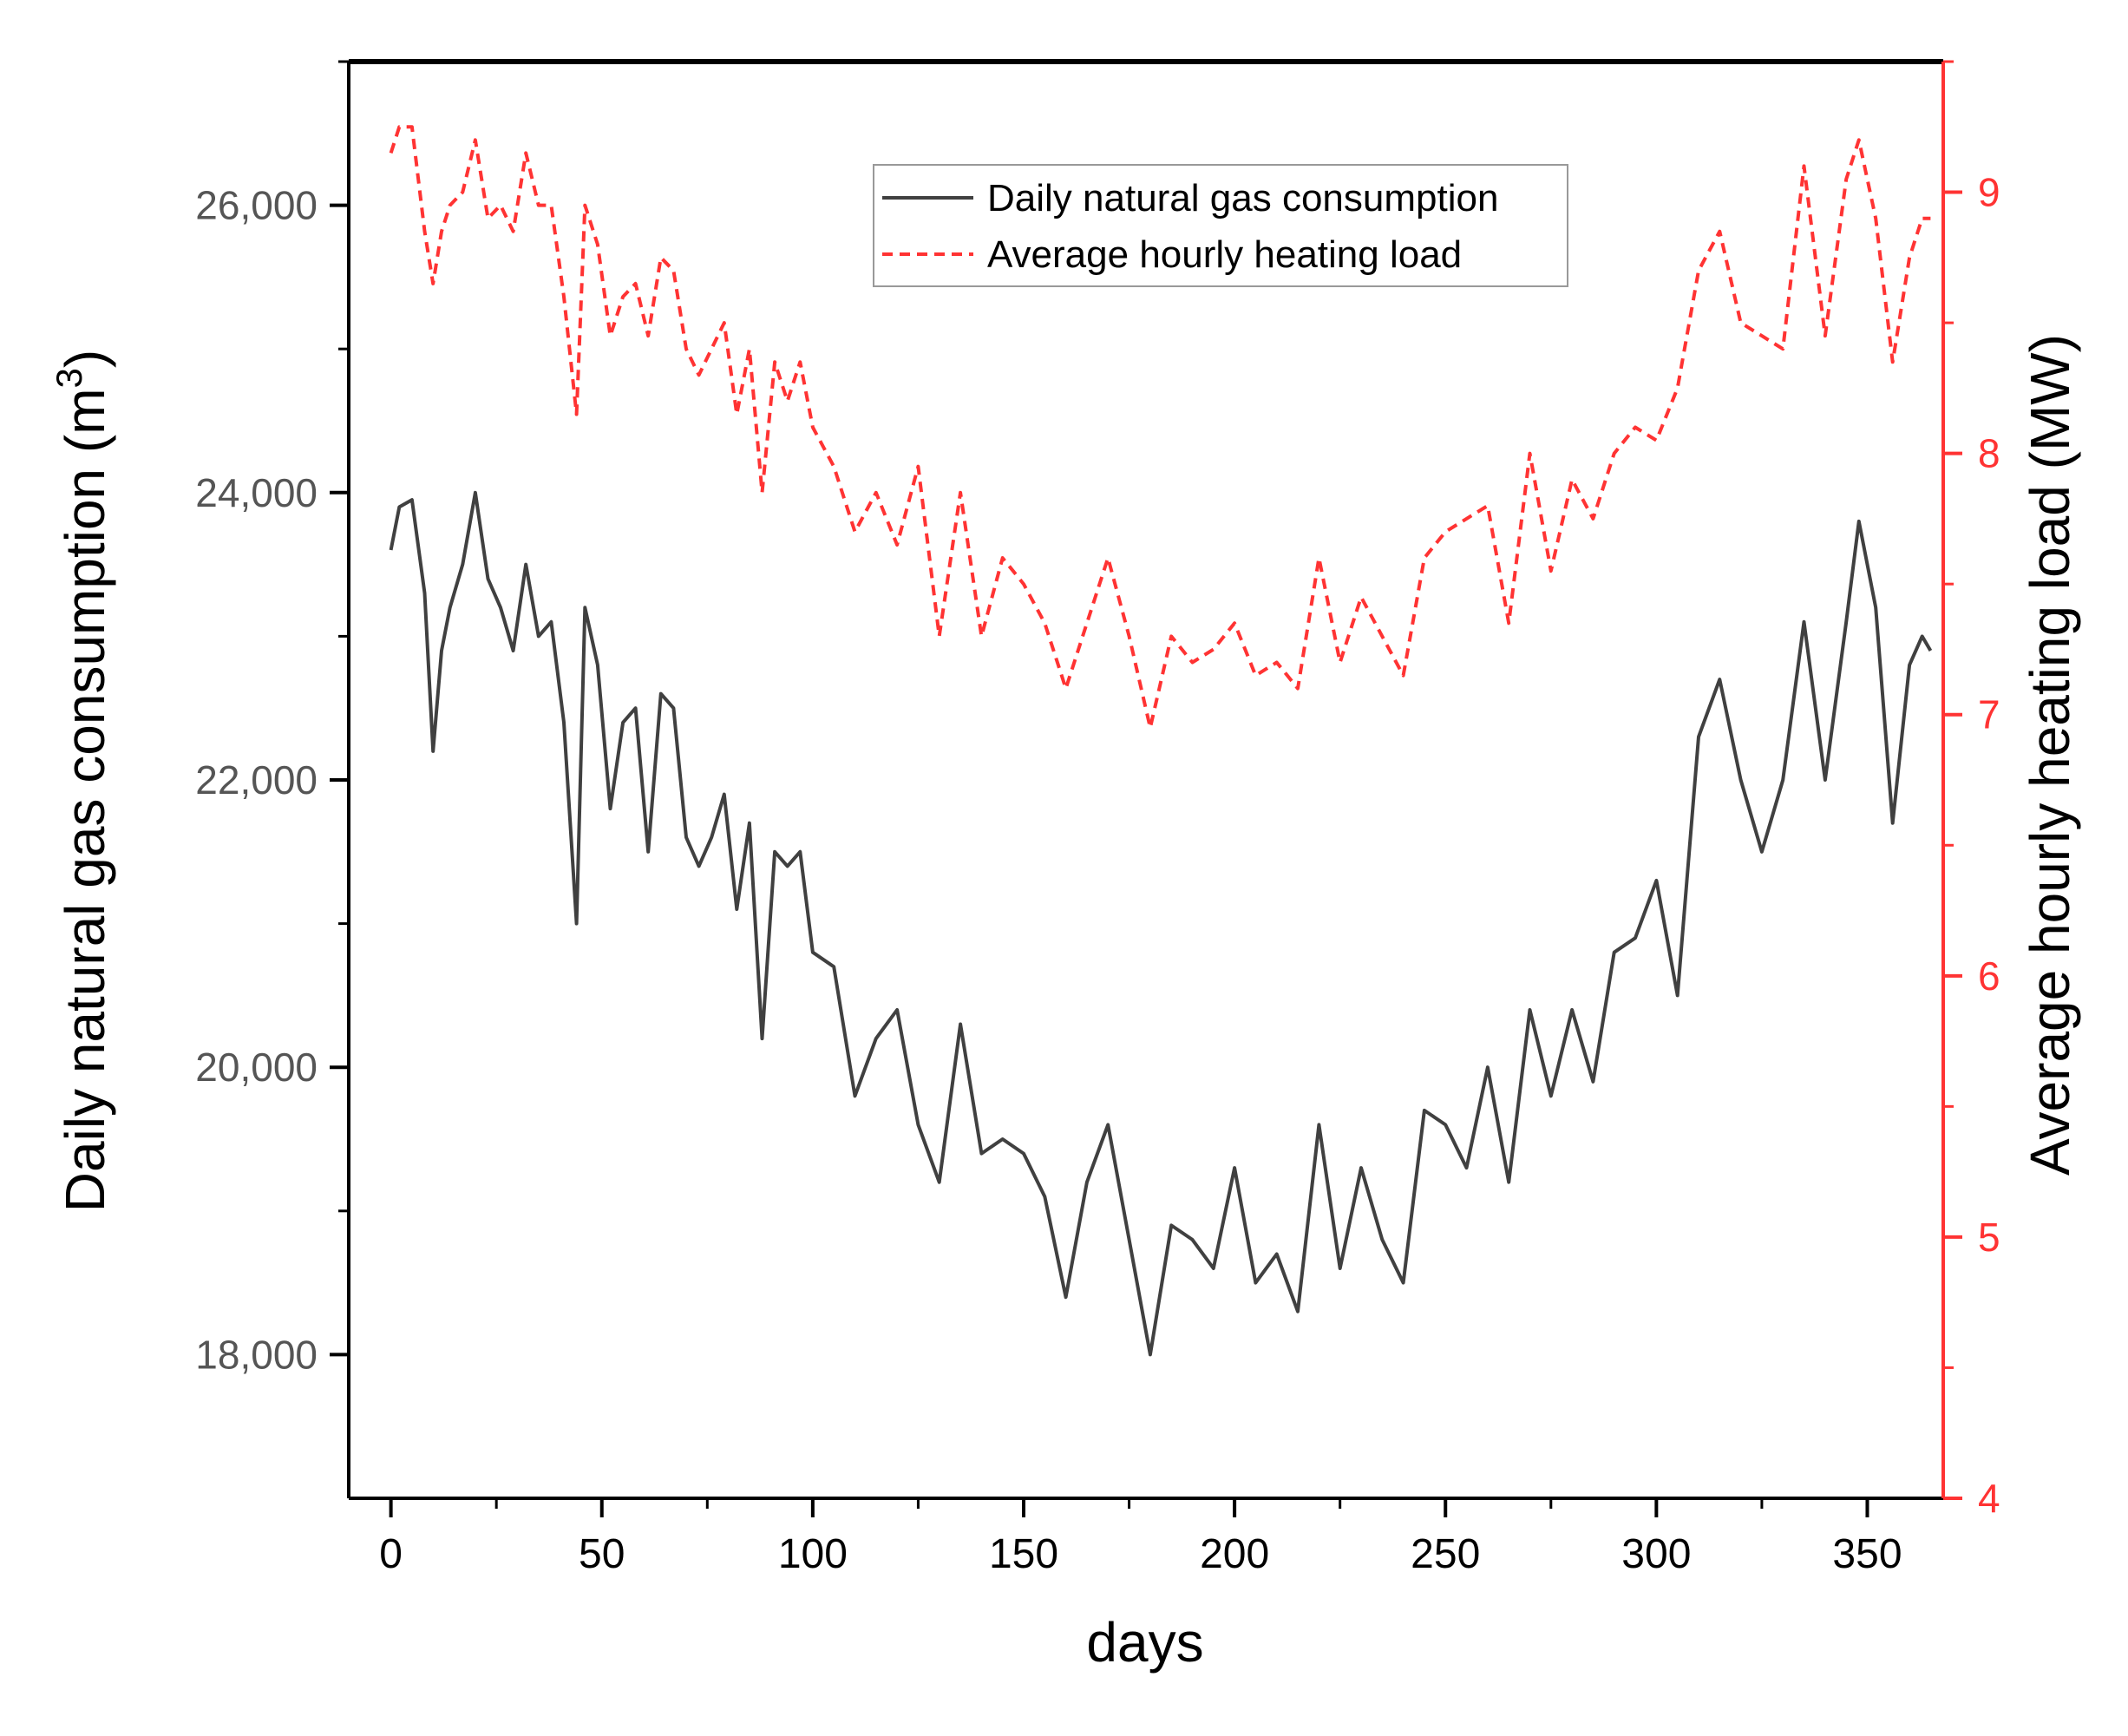 The width and height of the screenshot is (2128, 1736). I want to click on legend-box, so click(1220, 226).